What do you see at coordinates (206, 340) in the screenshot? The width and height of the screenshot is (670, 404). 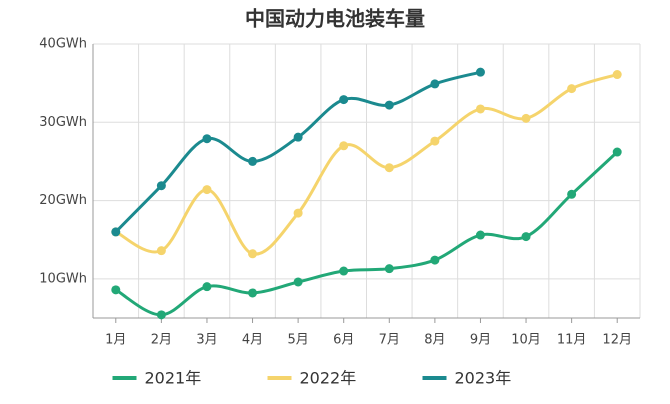 I see `x-tick-label: 3月` at bounding box center [206, 340].